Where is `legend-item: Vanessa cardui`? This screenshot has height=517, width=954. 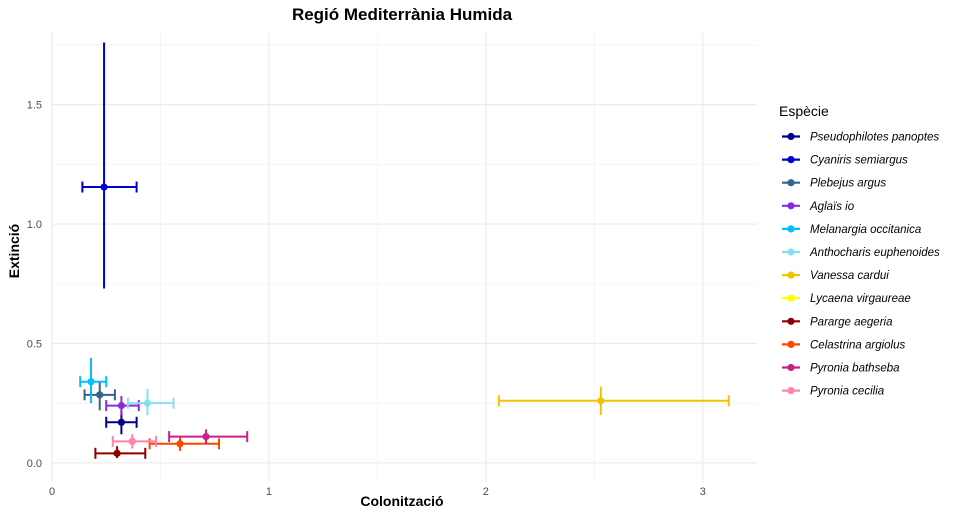
legend-item: Vanessa cardui is located at coordinates (835, 276).